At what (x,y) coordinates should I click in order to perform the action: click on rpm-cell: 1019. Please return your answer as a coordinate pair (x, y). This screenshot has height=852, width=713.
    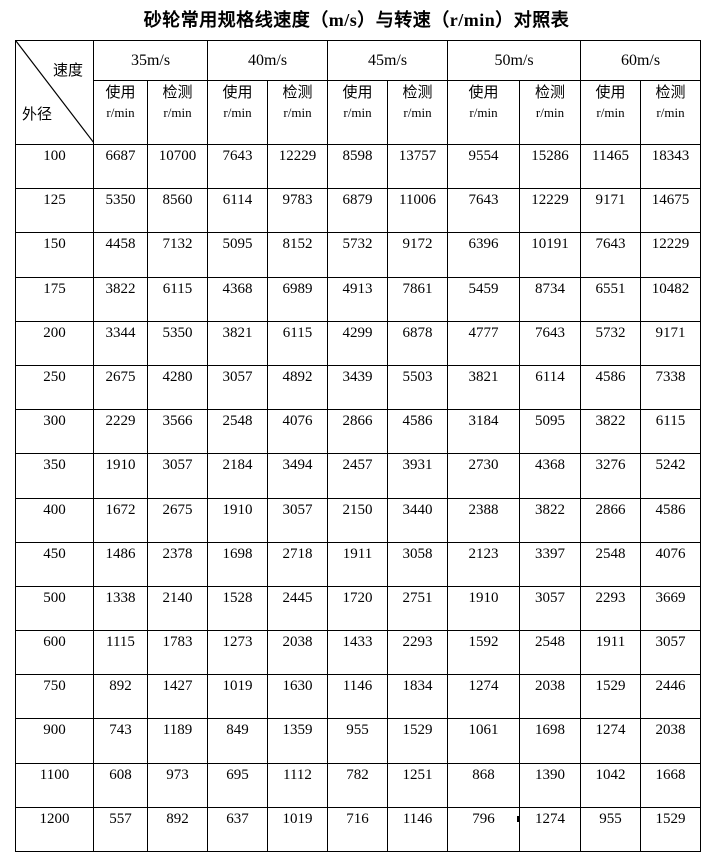
    Looking at the image, I should click on (297, 829).